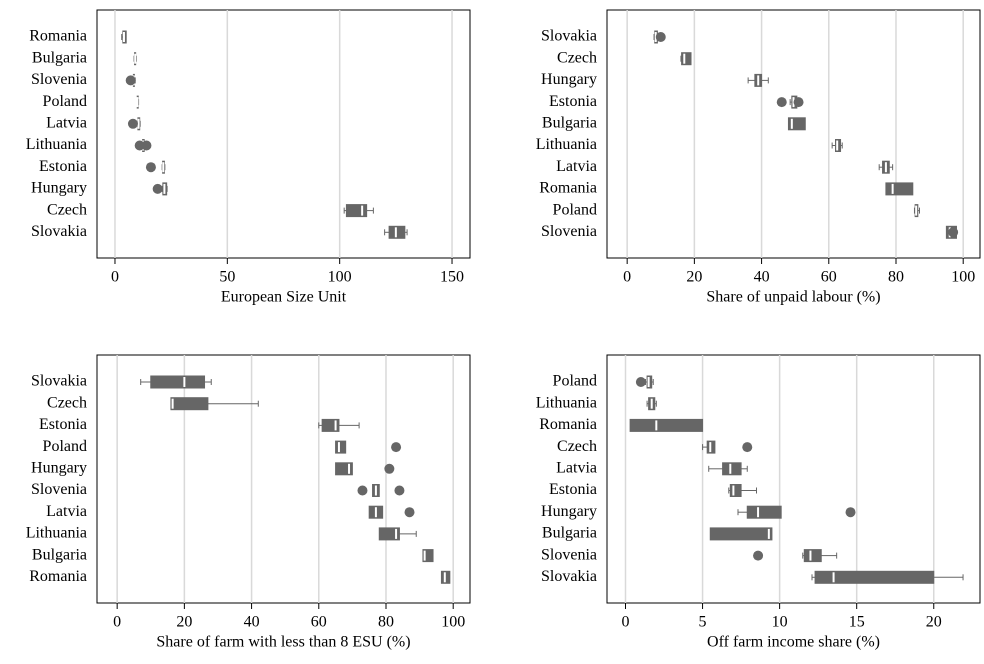  What do you see at coordinates (793, 642) in the screenshot?
I see `x-axis-label: Off farm income share (%)` at bounding box center [793, 642].